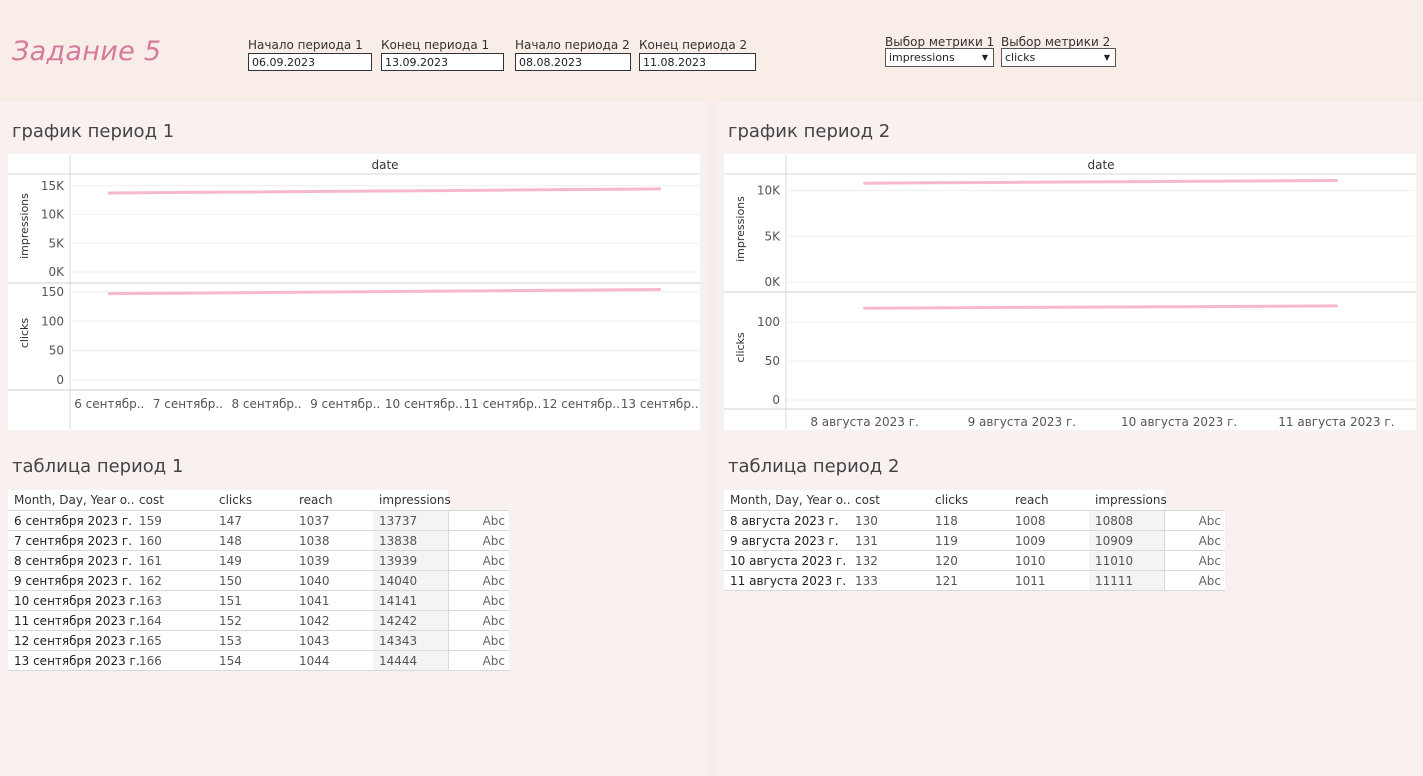 The height and width of the screenshot is (776, 1423). I want to click on value-cell: 1010, so click(1030, 561).